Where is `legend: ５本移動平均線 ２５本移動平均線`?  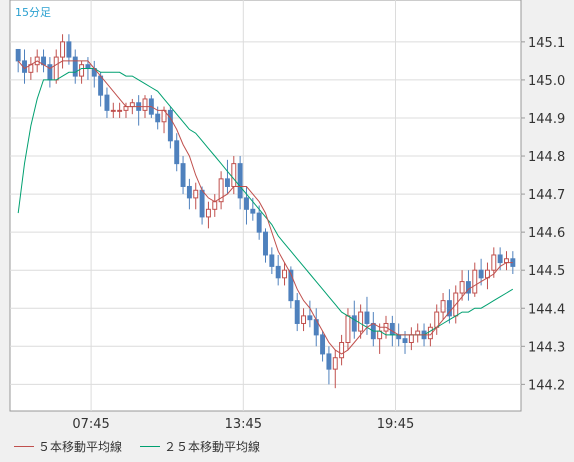 legend: ５本移動平均線 ２５本移動平均線 is located at coordinates (137, 446).